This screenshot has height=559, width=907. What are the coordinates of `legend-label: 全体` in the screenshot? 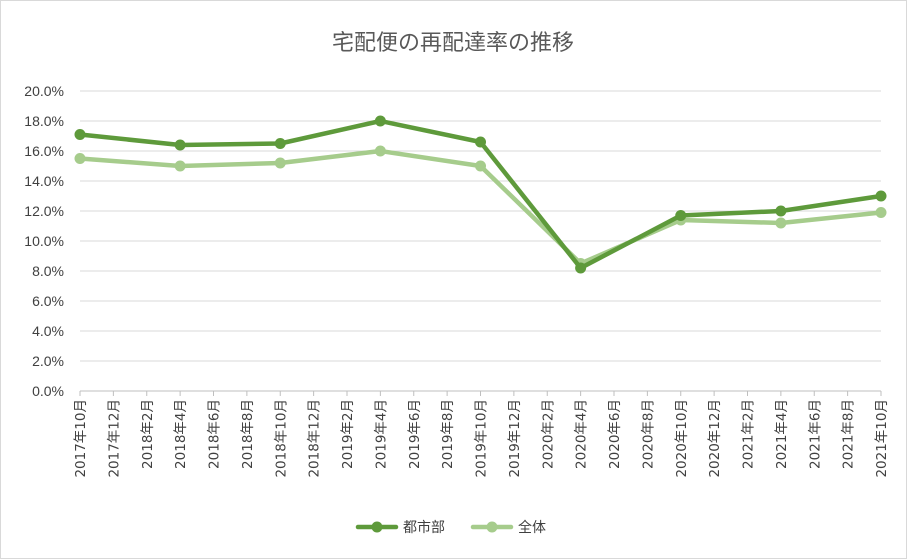 It's located at (532, 527).